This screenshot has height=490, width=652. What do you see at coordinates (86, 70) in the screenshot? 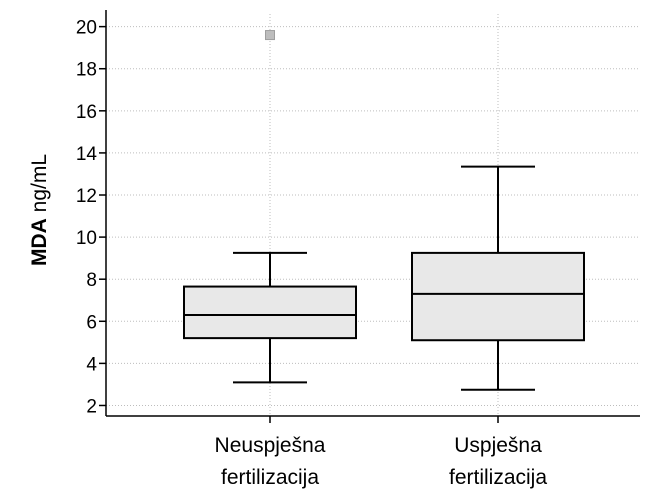
I see `y-tick-label: 18` at bounding box center [86, 70].